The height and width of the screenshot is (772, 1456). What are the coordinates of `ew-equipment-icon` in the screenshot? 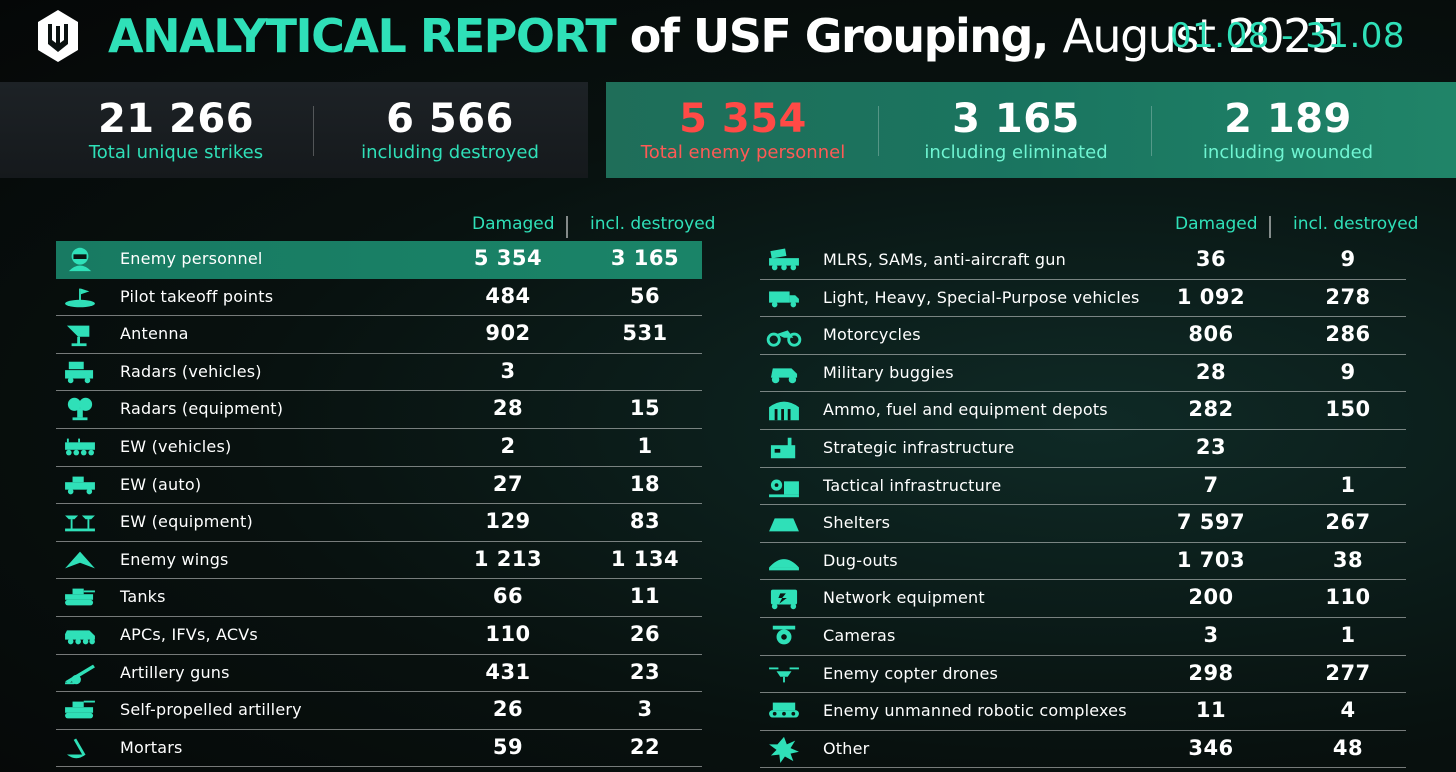 It's located at (80, 523).